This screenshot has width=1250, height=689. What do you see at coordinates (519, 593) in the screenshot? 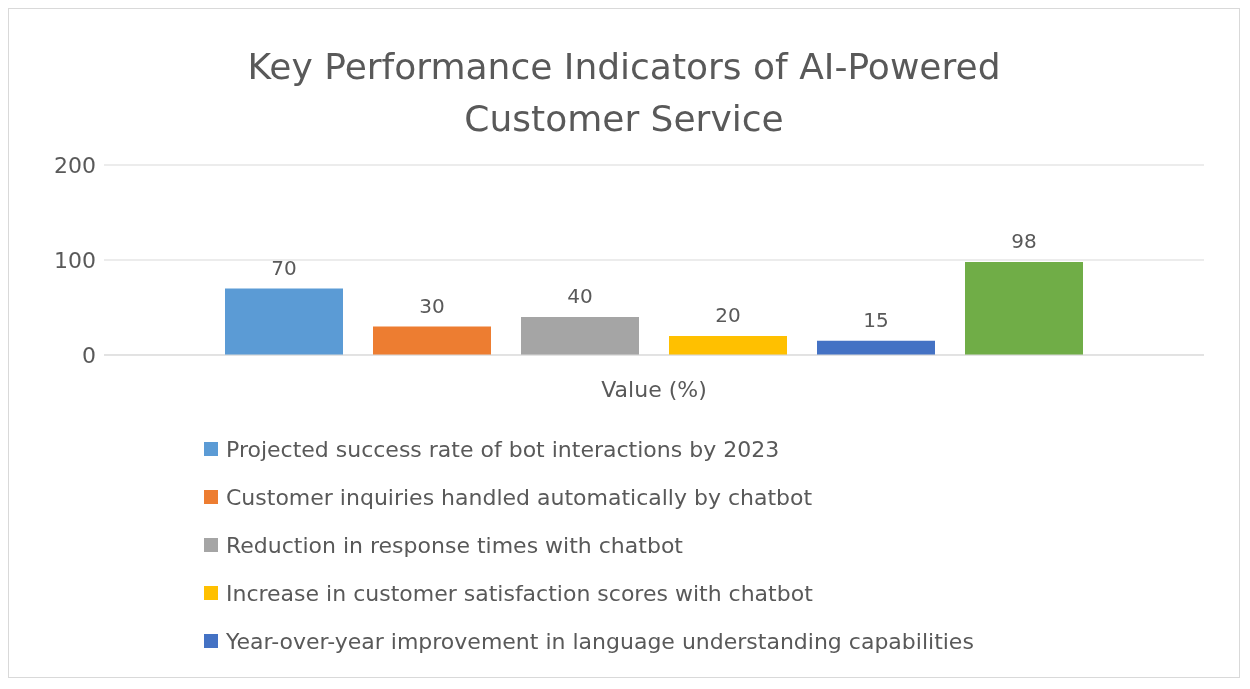
I see `legend-label: Increase in customer satisfaction scores with chatbot` at bounding box center [519, 593].